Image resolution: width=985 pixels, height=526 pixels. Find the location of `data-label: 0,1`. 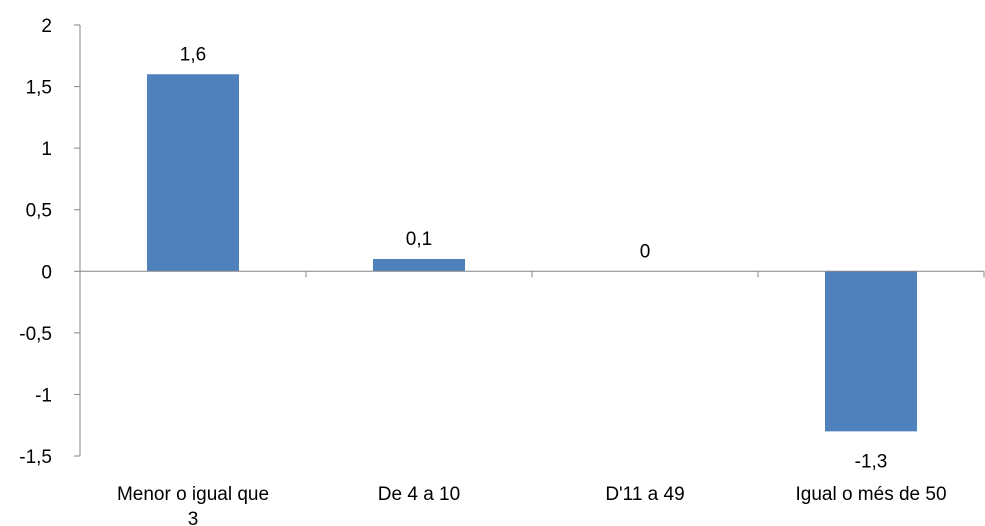

data-label: 0,1 is located at coordinates (419, 239).